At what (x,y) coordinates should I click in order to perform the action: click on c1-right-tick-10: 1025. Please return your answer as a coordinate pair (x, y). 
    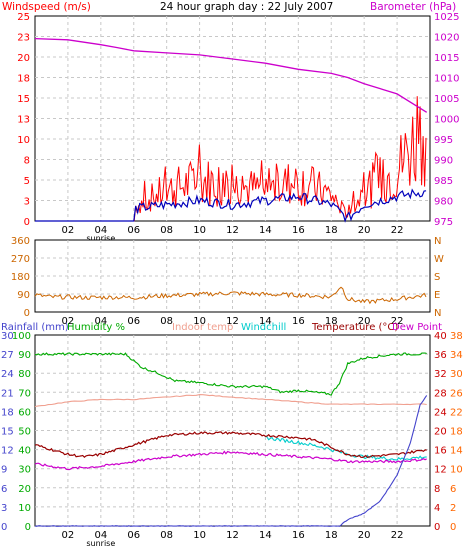
    Looking at the image, I should click on (446, 17).